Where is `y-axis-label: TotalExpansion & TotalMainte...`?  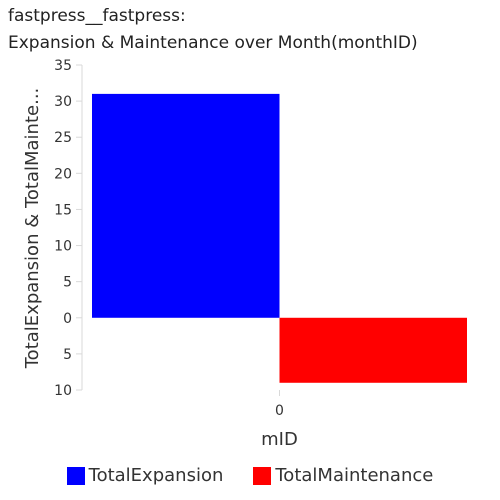 y-axis-label: TotalExpansion & TotalMainte... is located at coordinates (32, 229).